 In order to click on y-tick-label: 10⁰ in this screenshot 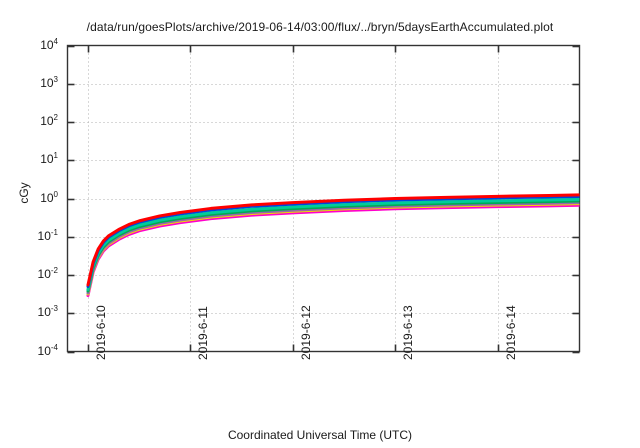, I will do `click(49, 197)`.